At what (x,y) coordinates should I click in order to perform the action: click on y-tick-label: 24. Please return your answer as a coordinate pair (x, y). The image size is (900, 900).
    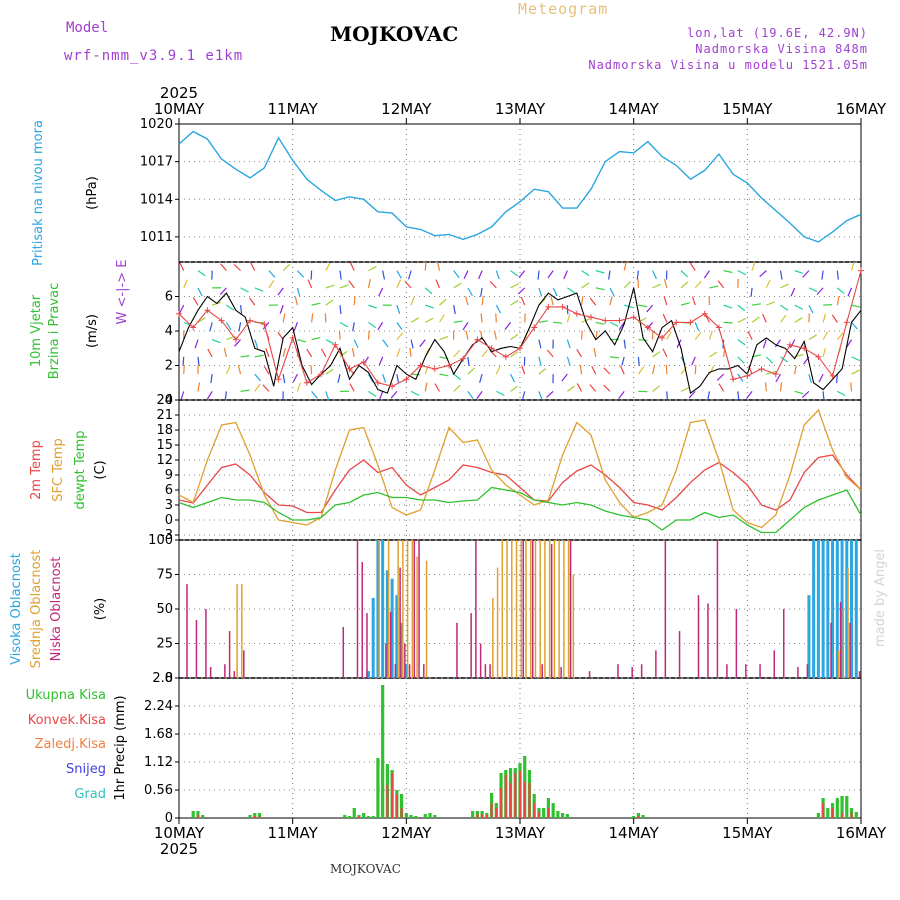
    Looking at the image, I should click on (164, 400).